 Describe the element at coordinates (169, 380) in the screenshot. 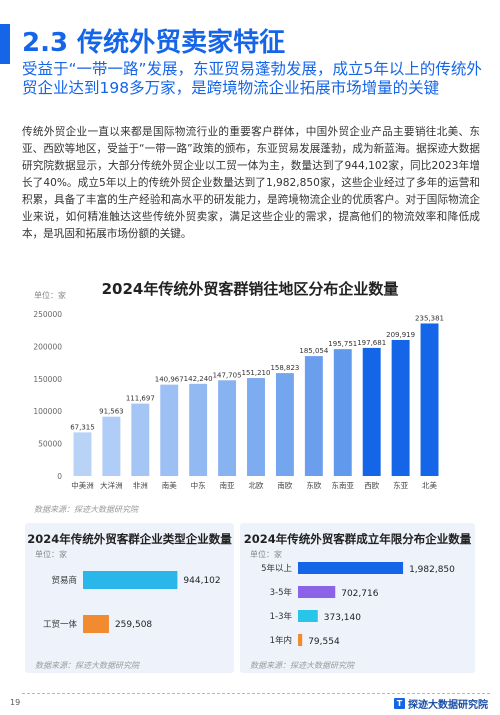

I see `bar-value-label: 140,967` at that location.